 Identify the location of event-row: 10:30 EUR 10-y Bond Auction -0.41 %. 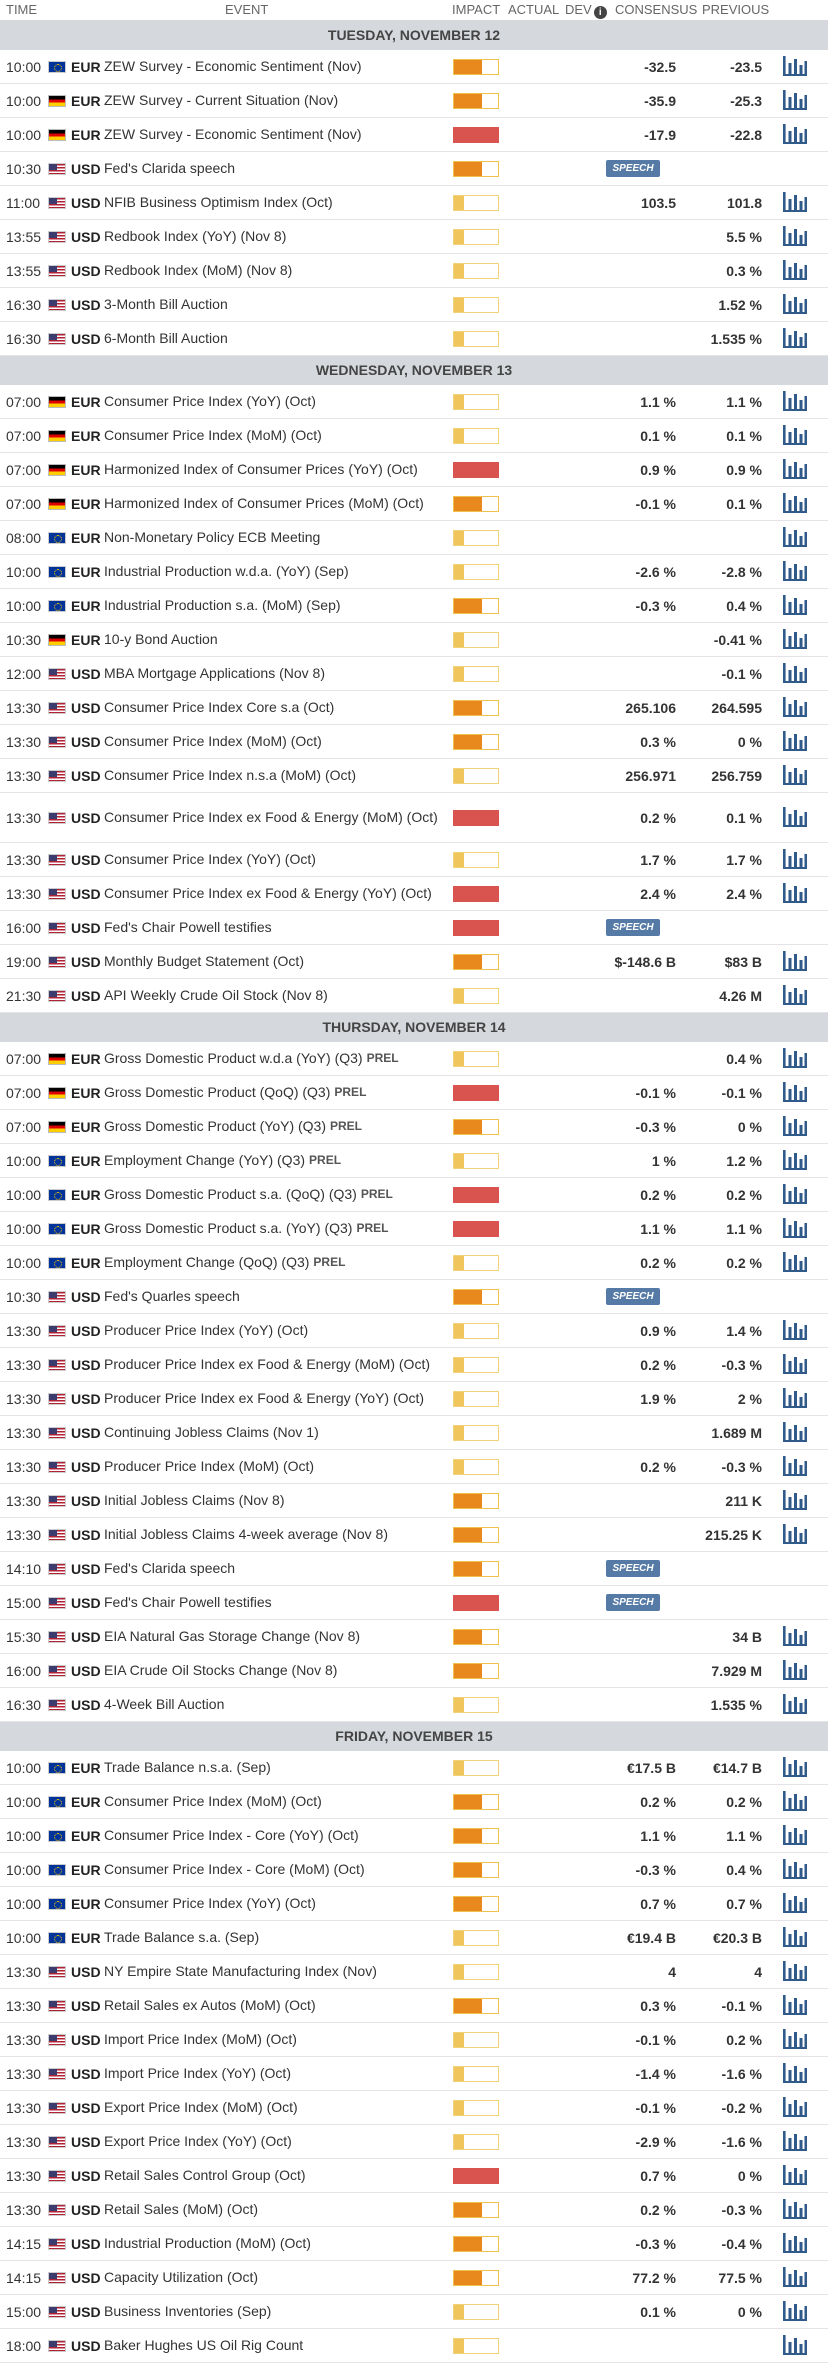
(414, 640).